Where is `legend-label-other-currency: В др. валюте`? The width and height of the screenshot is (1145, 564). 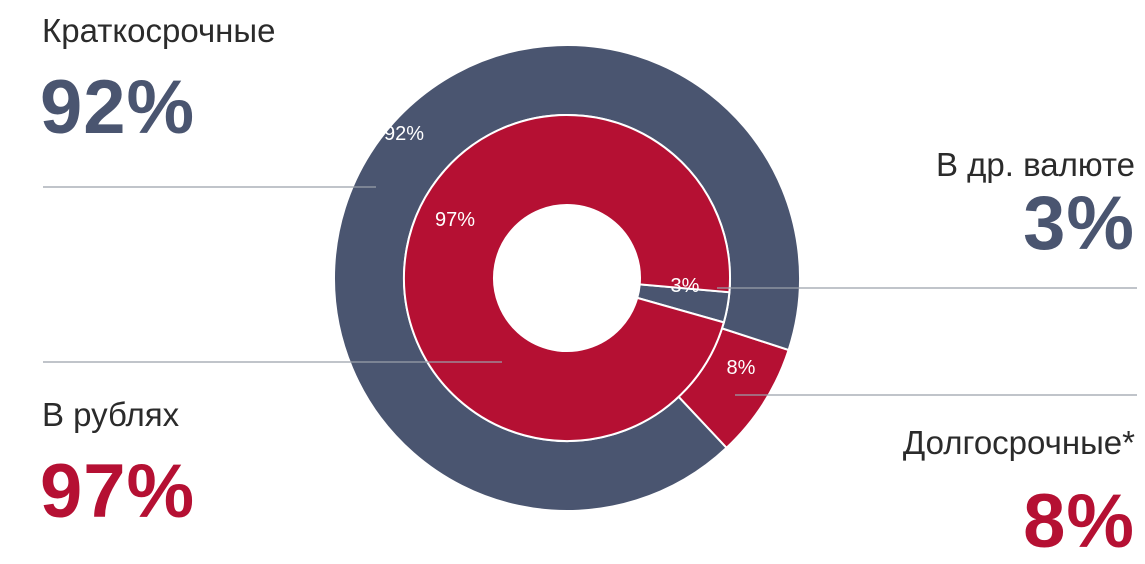 legend-label-other-currency: В др. валюте is located at coordinates (1035, 164).